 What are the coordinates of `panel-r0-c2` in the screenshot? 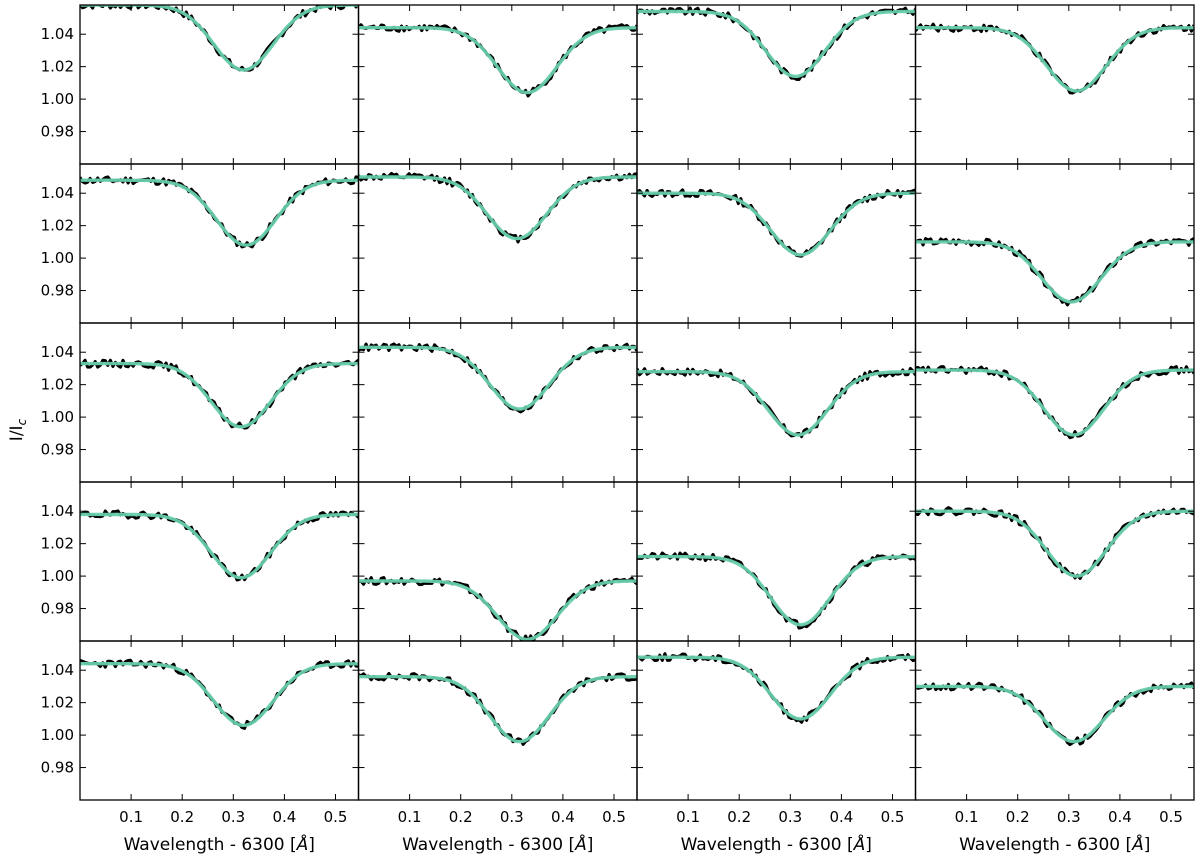 It's located at (776, 84).